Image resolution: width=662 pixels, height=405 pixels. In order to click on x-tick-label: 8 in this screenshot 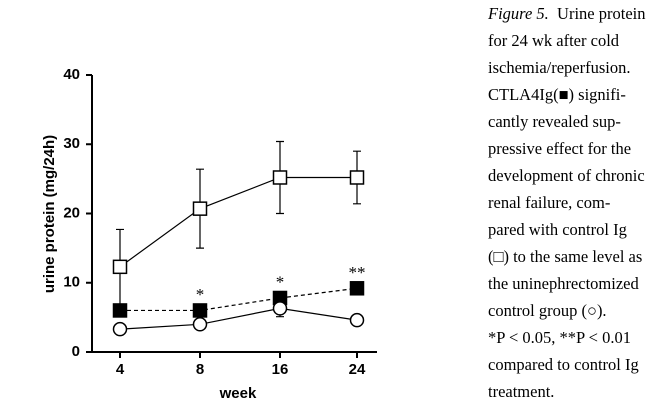, I will do `click(200, 369)`.